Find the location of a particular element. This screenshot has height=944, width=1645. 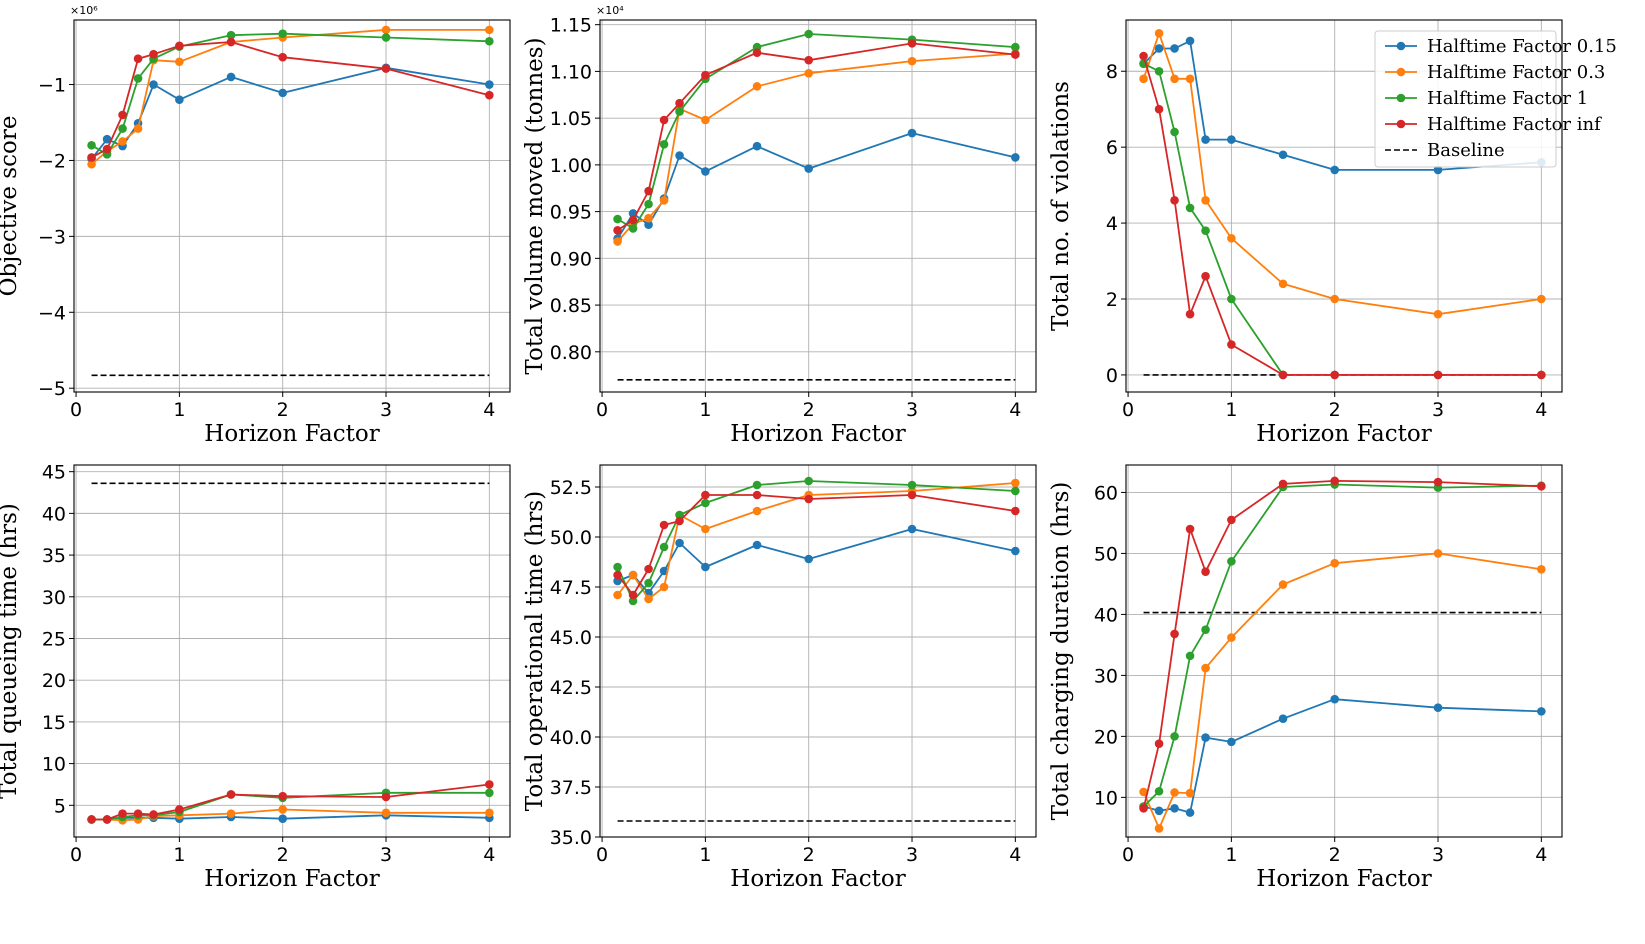

y-axis-label: Total queueing time (hrs) is located at coordinates (11, 651).